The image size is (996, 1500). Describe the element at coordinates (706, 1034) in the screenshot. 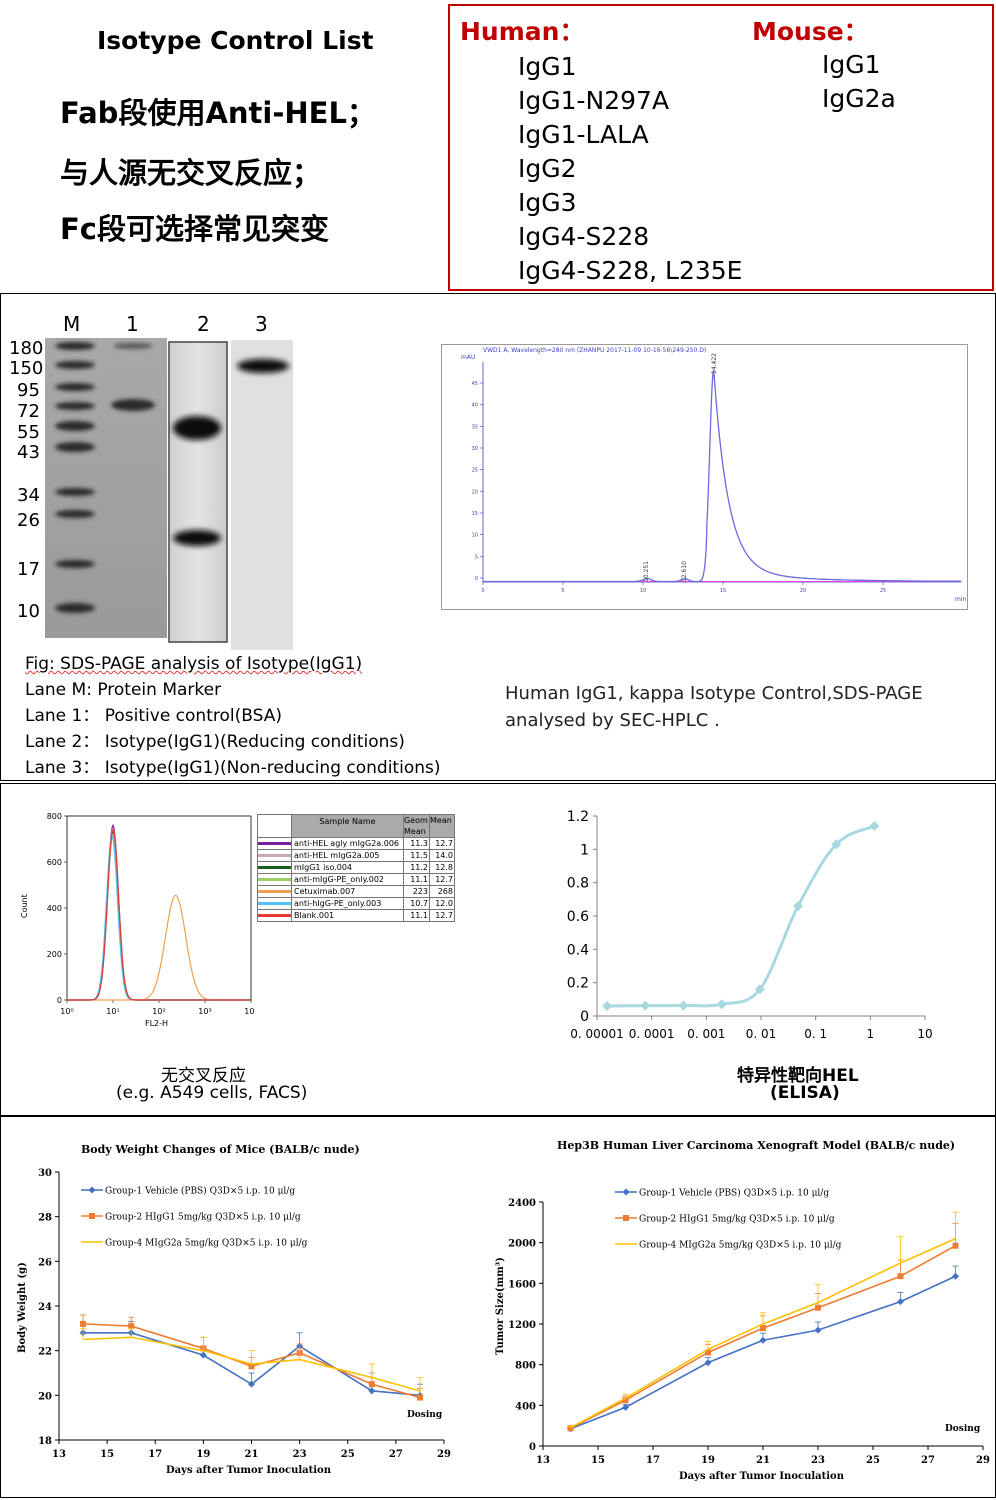

I see `elisa-xtick-label: 0. 001` at that location.